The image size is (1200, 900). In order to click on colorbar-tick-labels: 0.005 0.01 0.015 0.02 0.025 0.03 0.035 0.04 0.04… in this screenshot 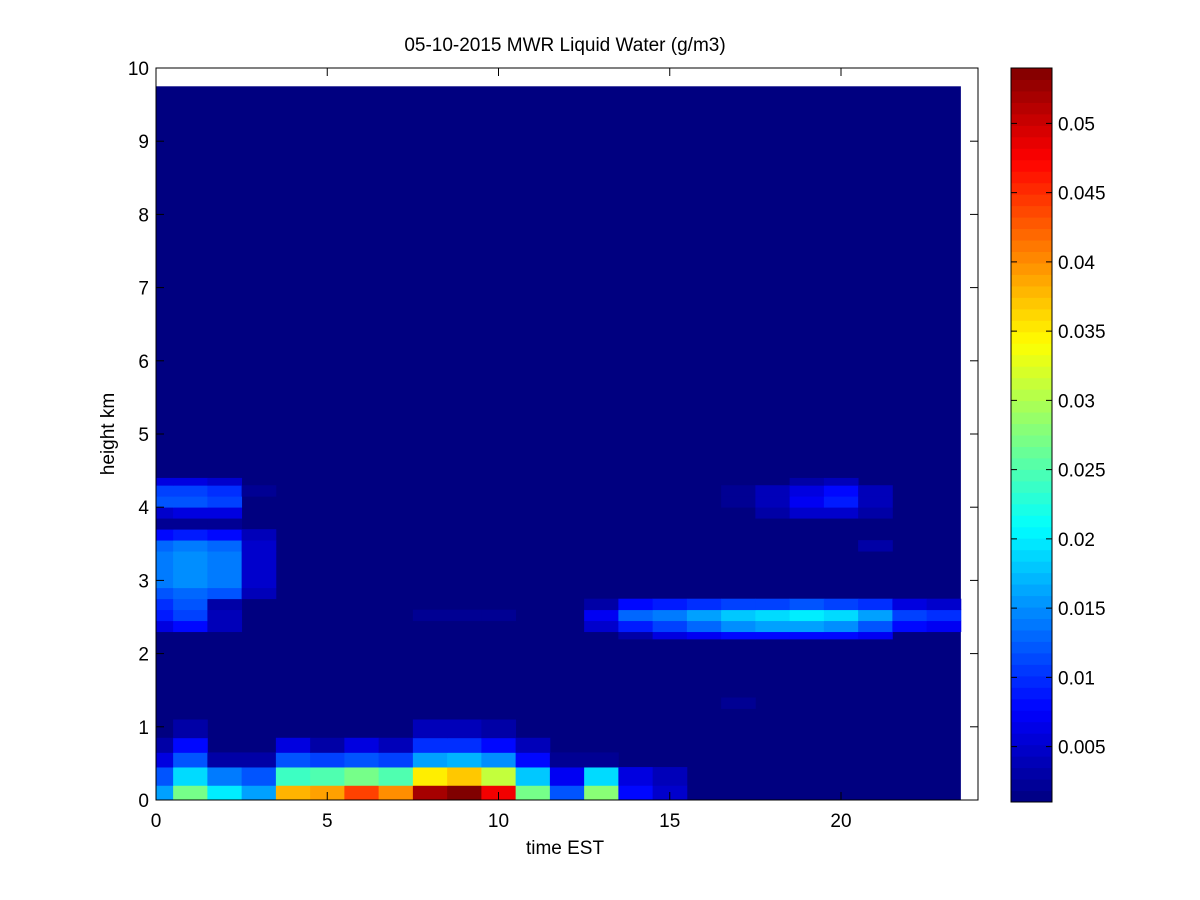, I will do `click(1082, 436)`.